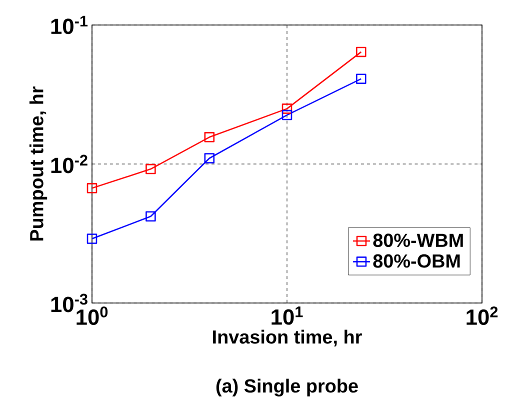  Describe the element at coordinates (69, 25) in the screenshot. I see `y-tick-label: 10$^{-1}$` at that location.